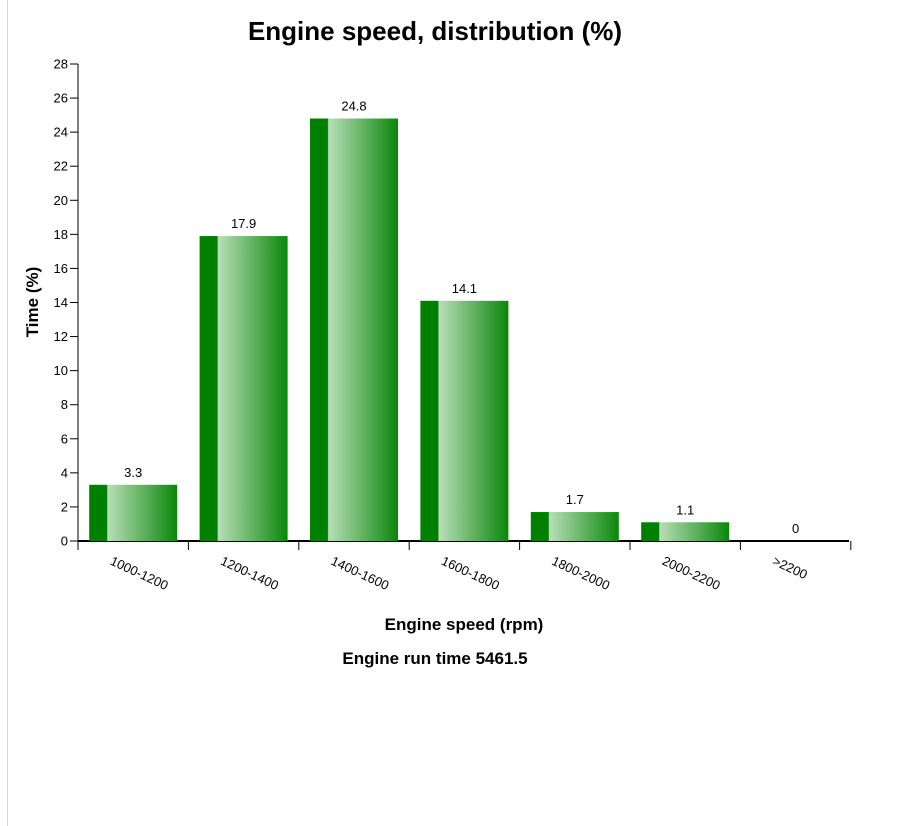 Image resolution: width=910 pixels, height=826 pixels. What do you see at coordinates (61, 336) in the screenshot?
I see `y-tick-label: 12` at bounding box center [61, 336].